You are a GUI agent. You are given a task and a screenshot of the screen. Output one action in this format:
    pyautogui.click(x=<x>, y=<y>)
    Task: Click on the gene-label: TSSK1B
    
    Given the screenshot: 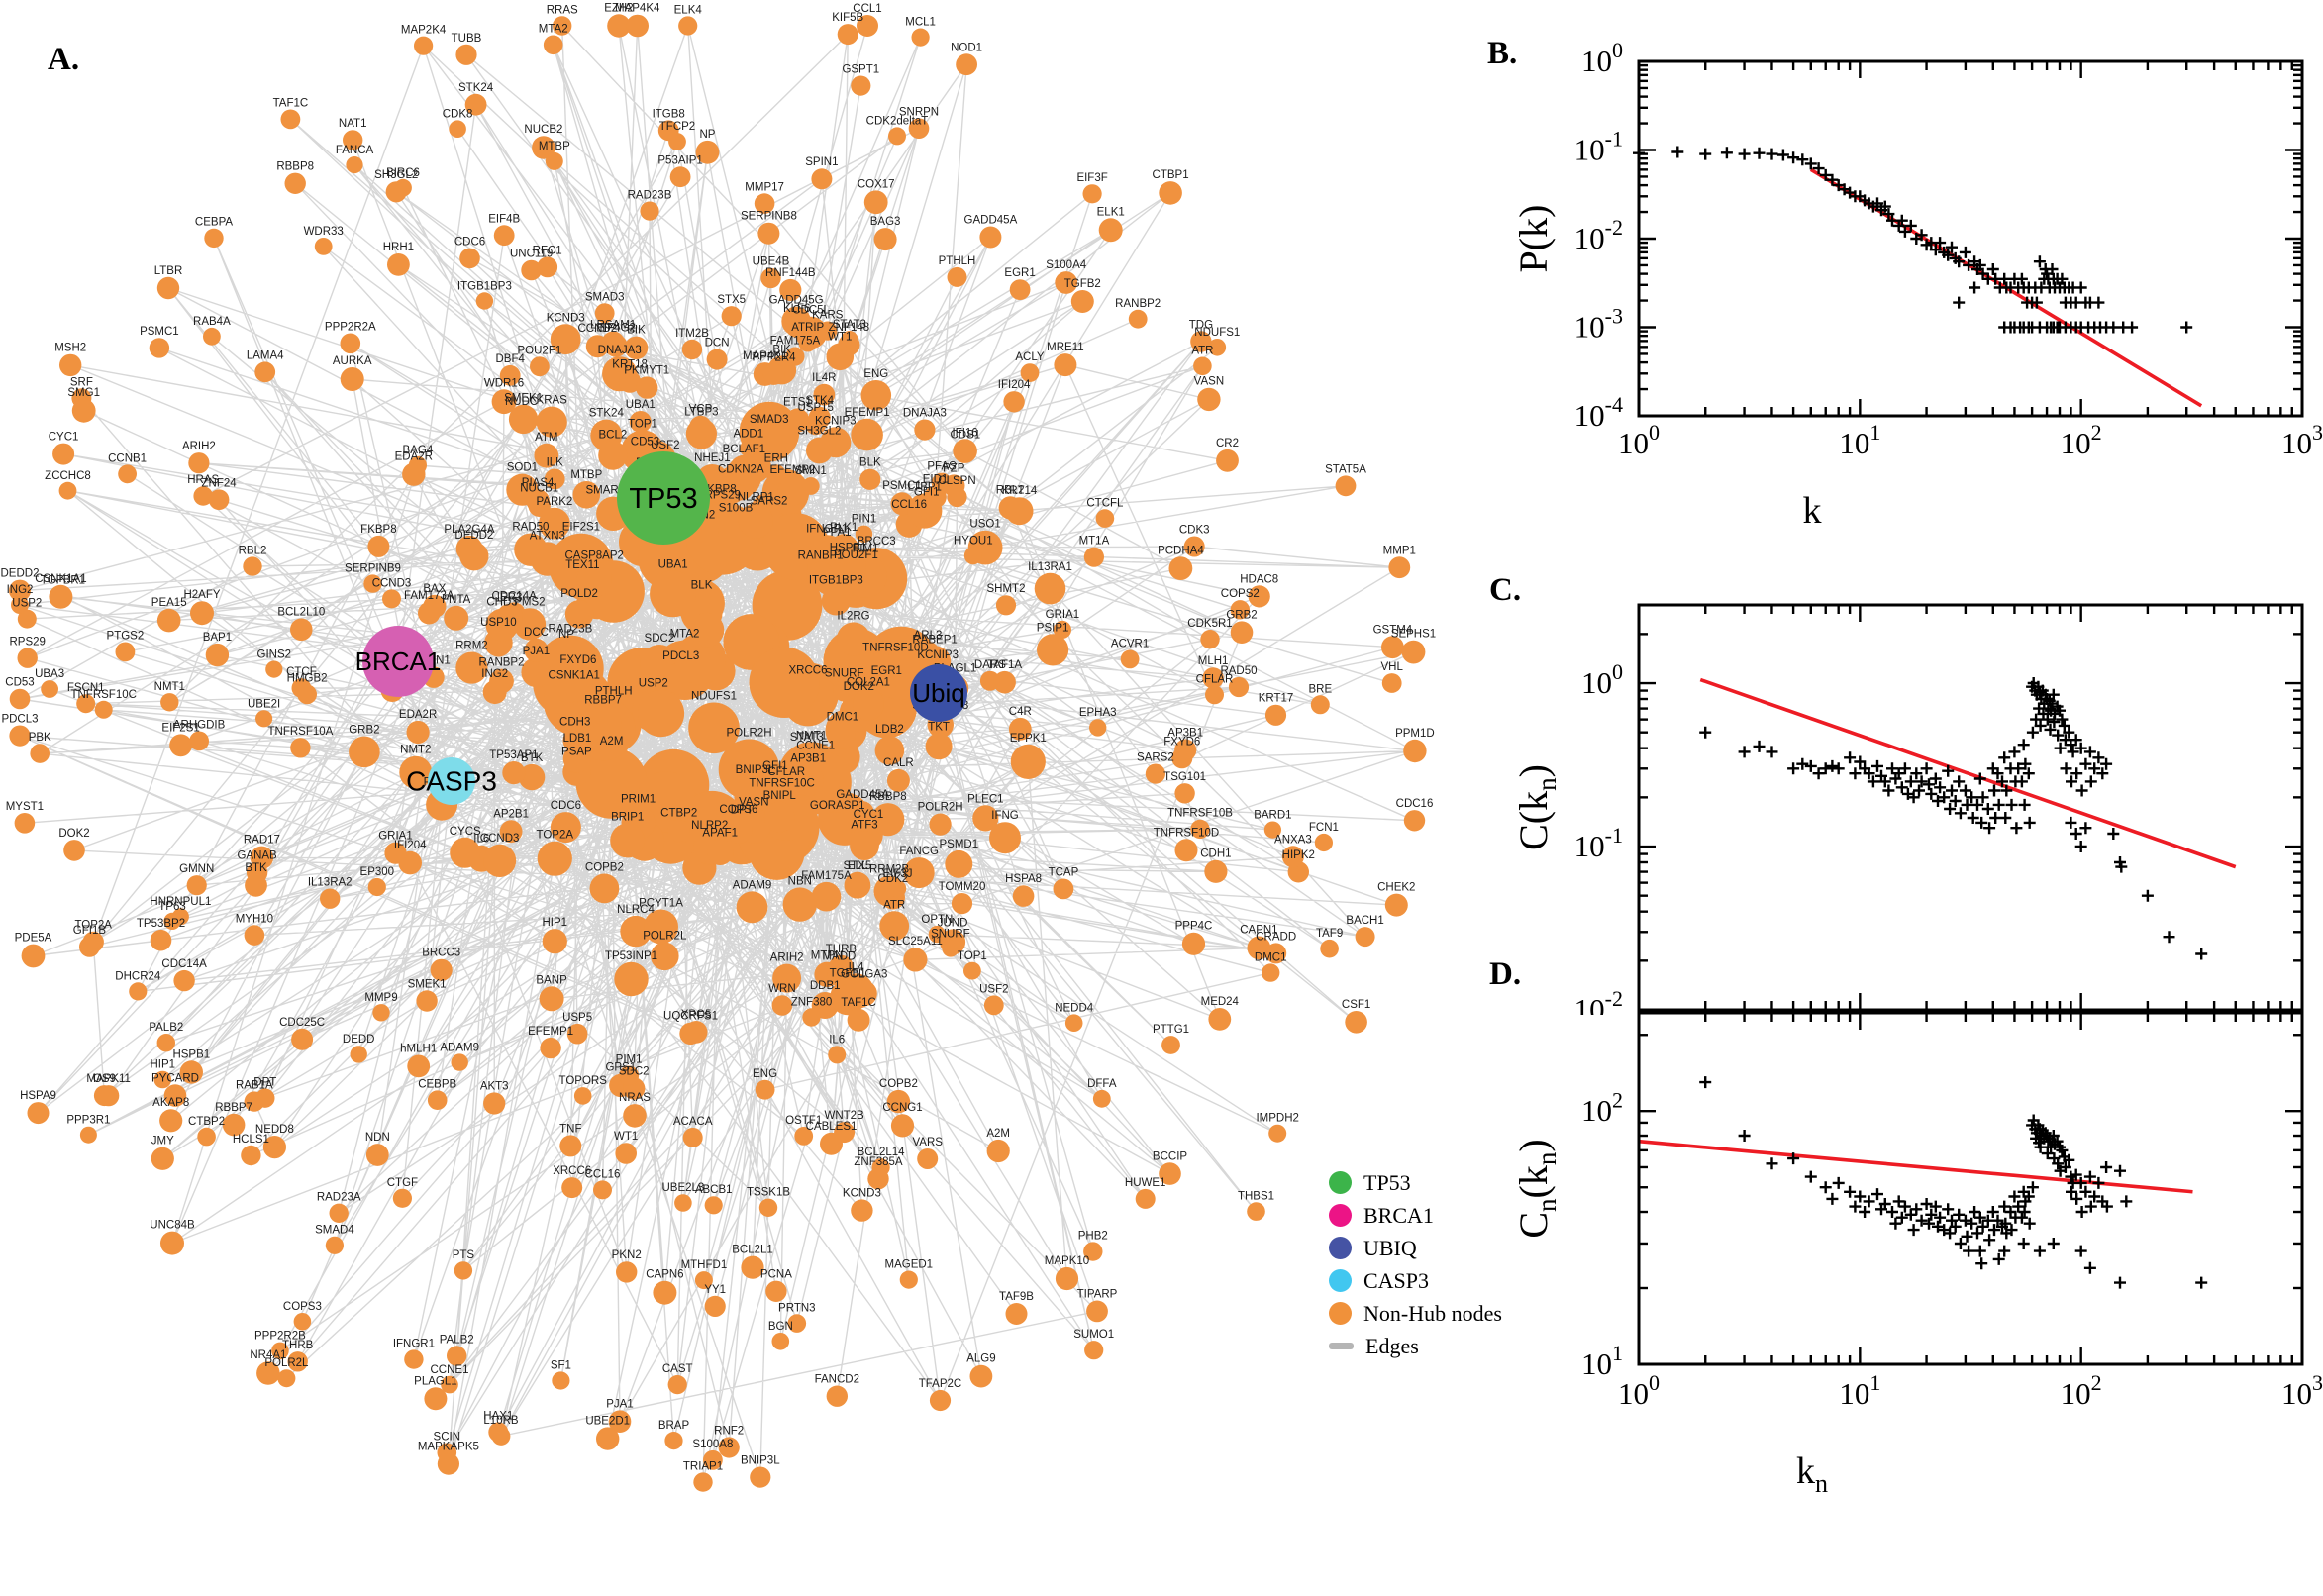 What is the action you would take?
    pyautogui.click(x=768, y=1193)
    